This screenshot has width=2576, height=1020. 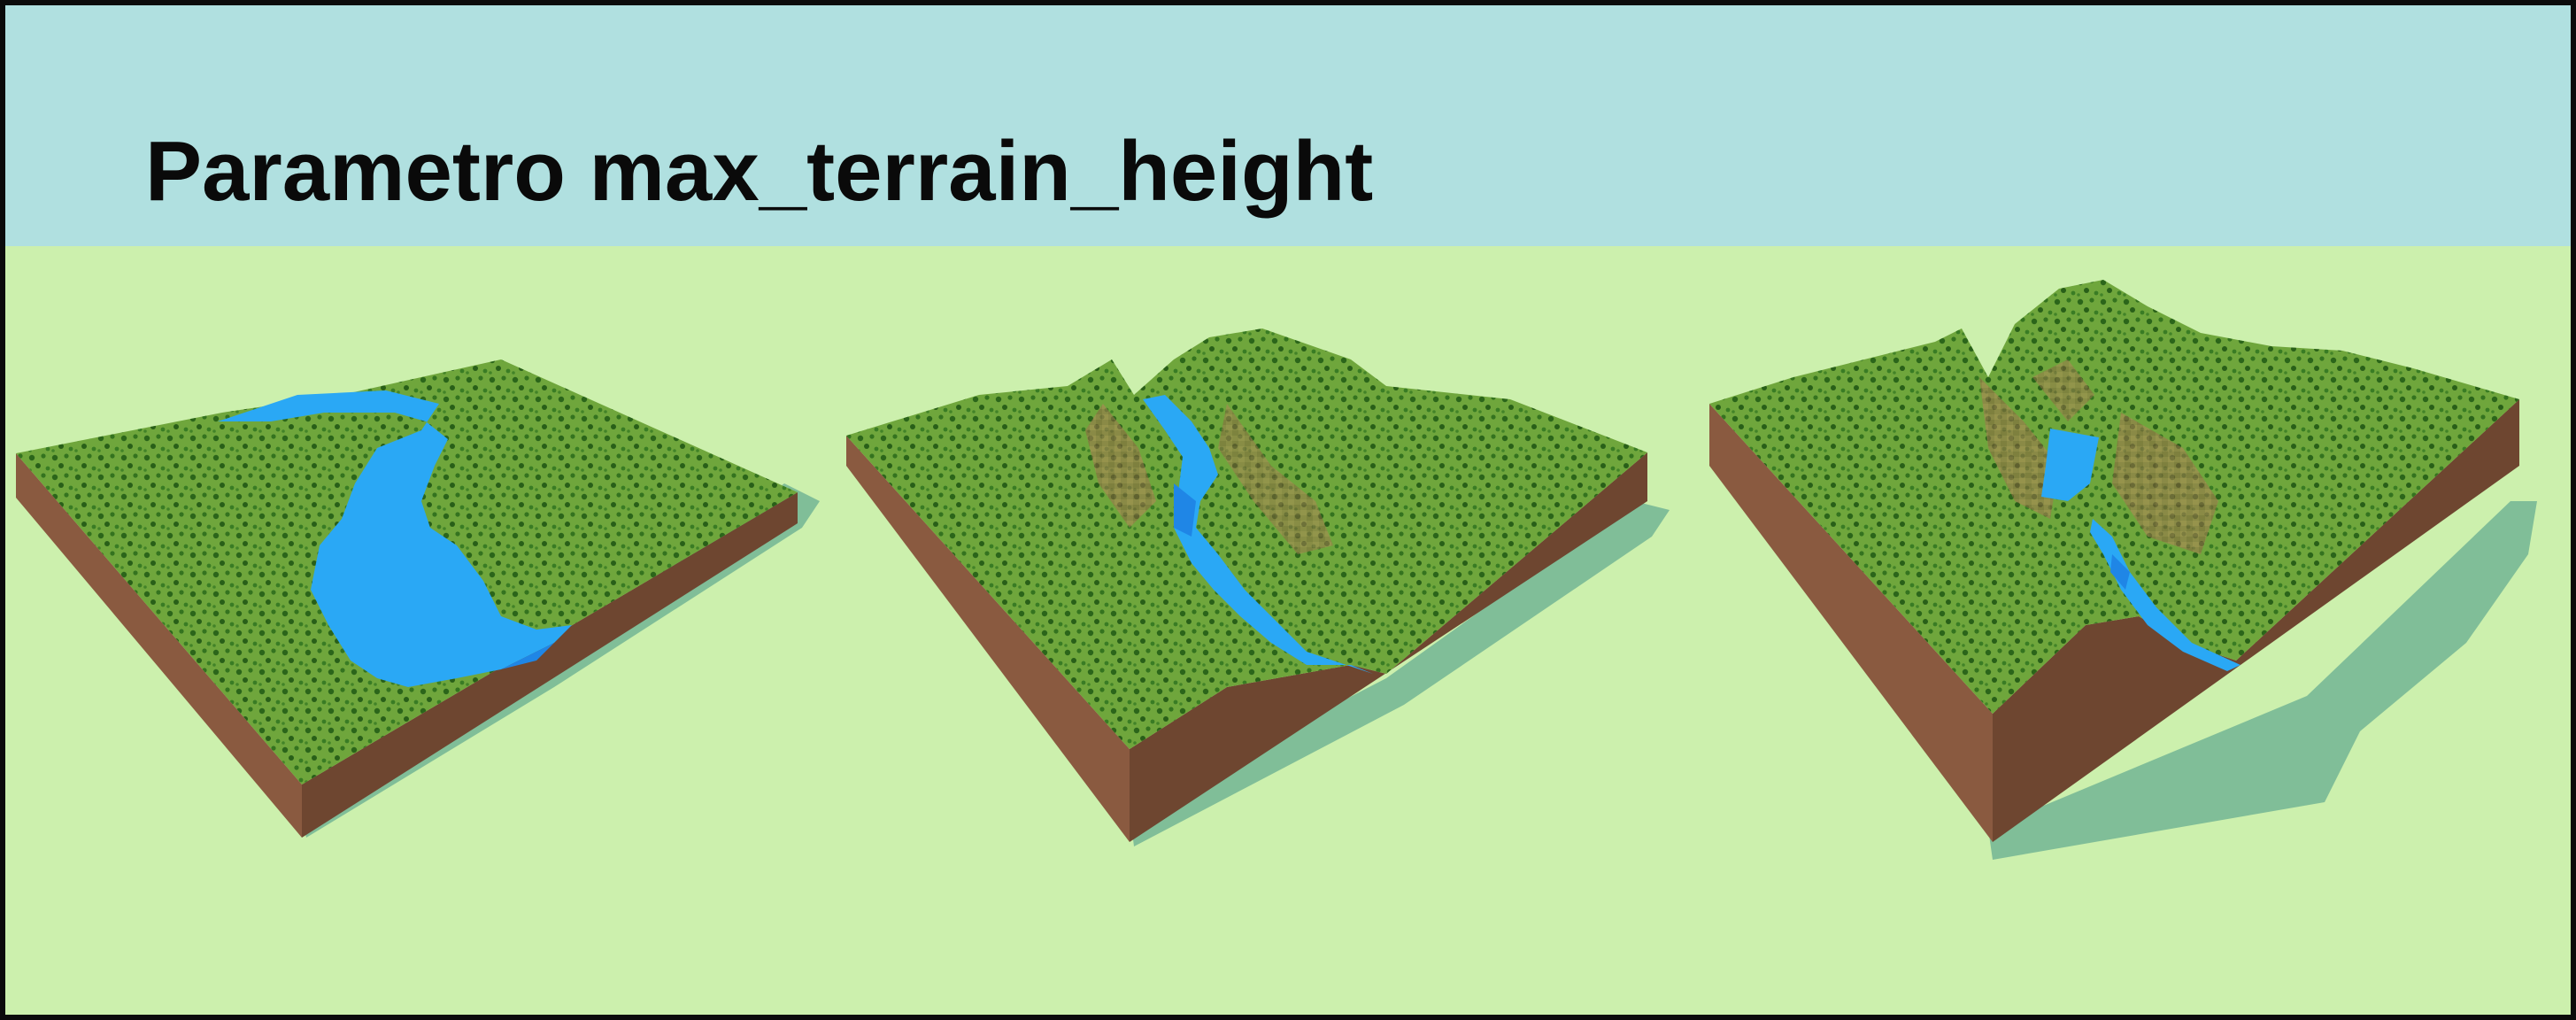 I want to click on terrain-panel-low, so click(x=418, y=598).